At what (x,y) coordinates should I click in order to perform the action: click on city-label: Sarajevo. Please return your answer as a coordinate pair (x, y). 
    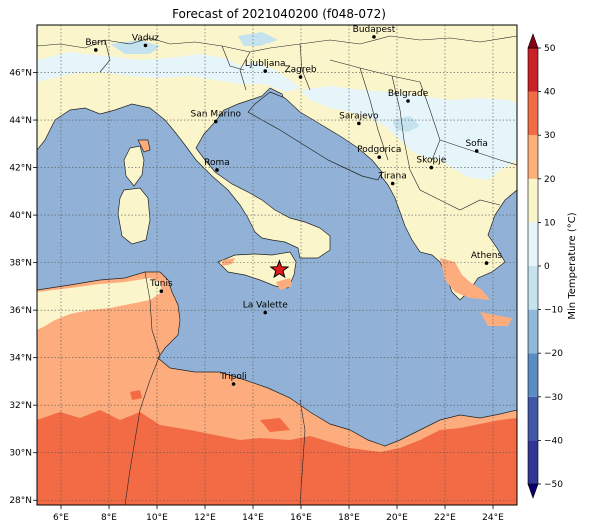
    Looking at the image, I should click on (359, 116).